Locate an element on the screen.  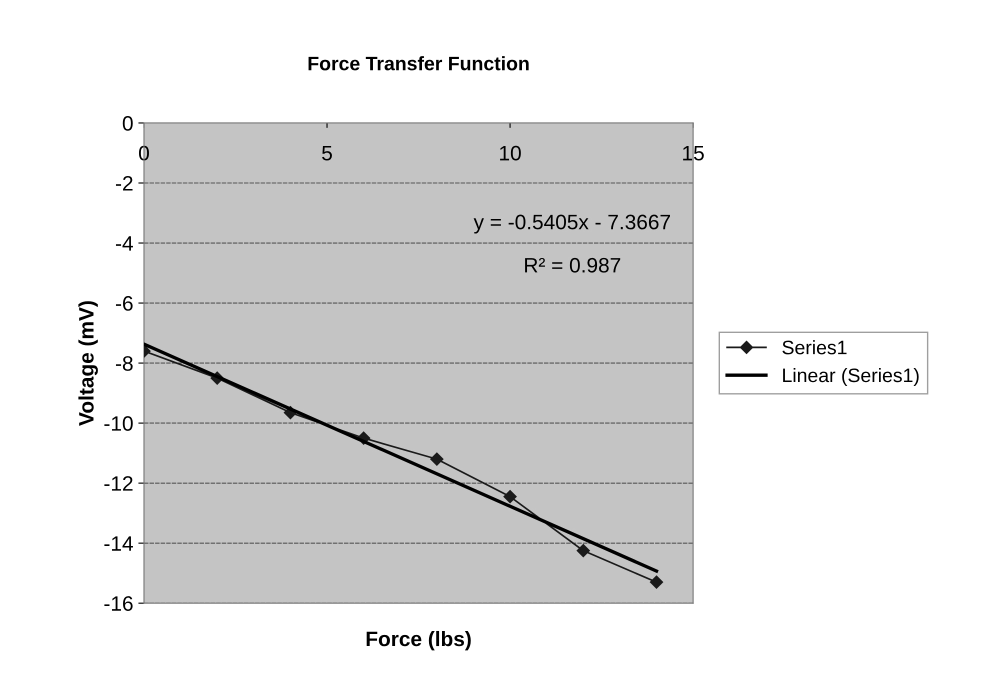
y-tick-label: -12 is located at coordinates (118, 483).